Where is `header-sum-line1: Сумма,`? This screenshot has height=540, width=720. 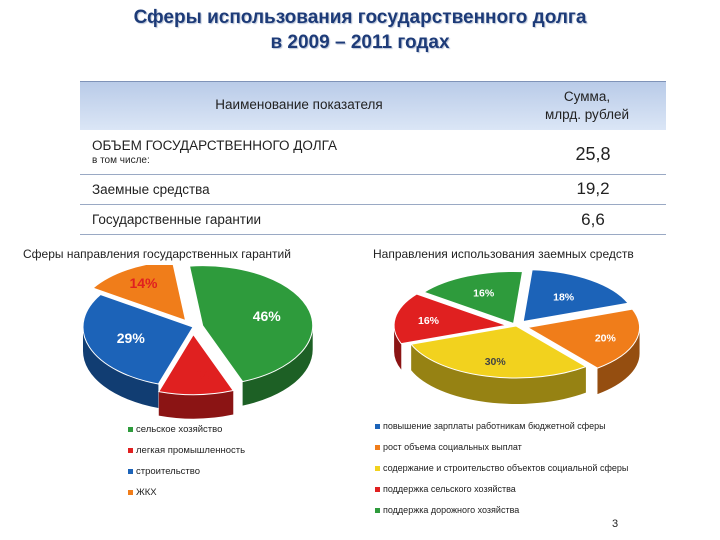 header-sum-line1: Сумма, is located at coordinates (587, 96).